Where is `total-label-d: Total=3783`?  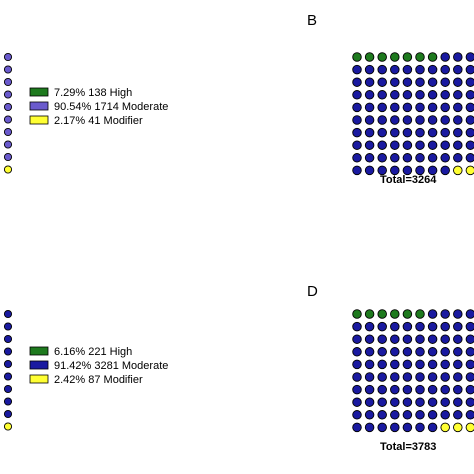 total-label-d: Total=3783 is located at coordinates (408, 447).